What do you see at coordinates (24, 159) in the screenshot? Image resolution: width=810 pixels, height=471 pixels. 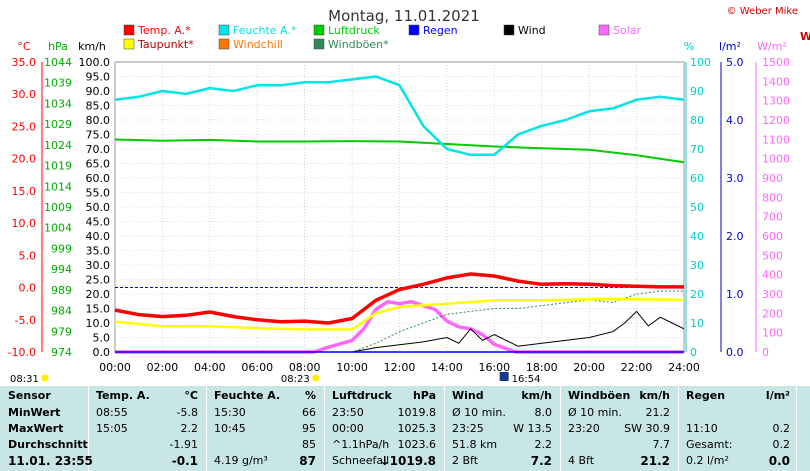 I see `temp-tick-label: 20.0` at bounding box center [24, 159].